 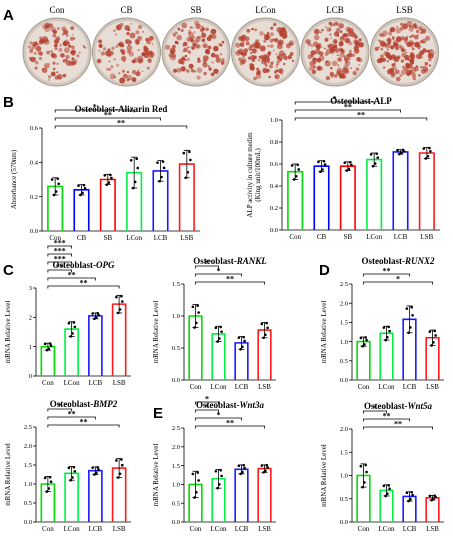 I want to click on chart-title-gene: RUNX2, so click(x=419, y=261).